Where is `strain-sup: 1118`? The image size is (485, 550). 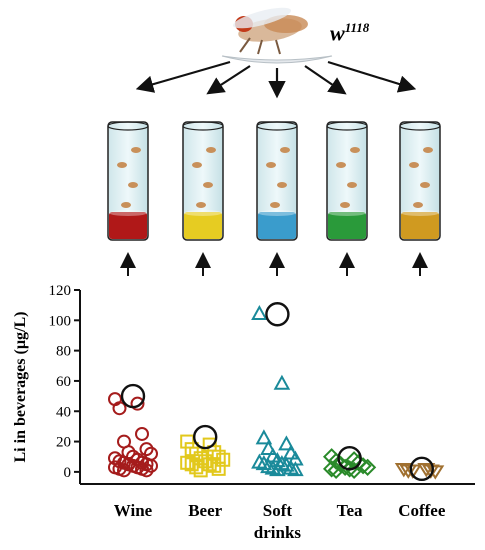 strain-sup: 1118 is located at coordinates (357, 27).